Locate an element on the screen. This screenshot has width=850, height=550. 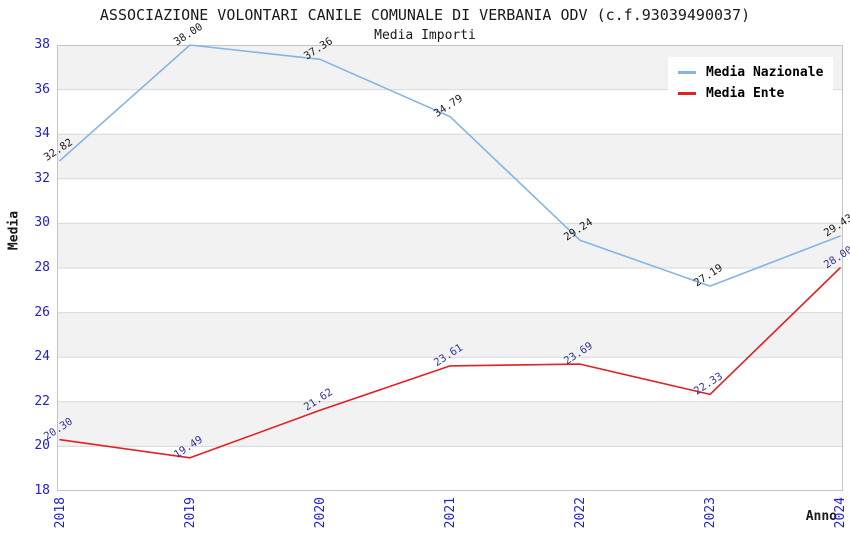
x-tick-label: 2023 is located at coordinates (710, 513).